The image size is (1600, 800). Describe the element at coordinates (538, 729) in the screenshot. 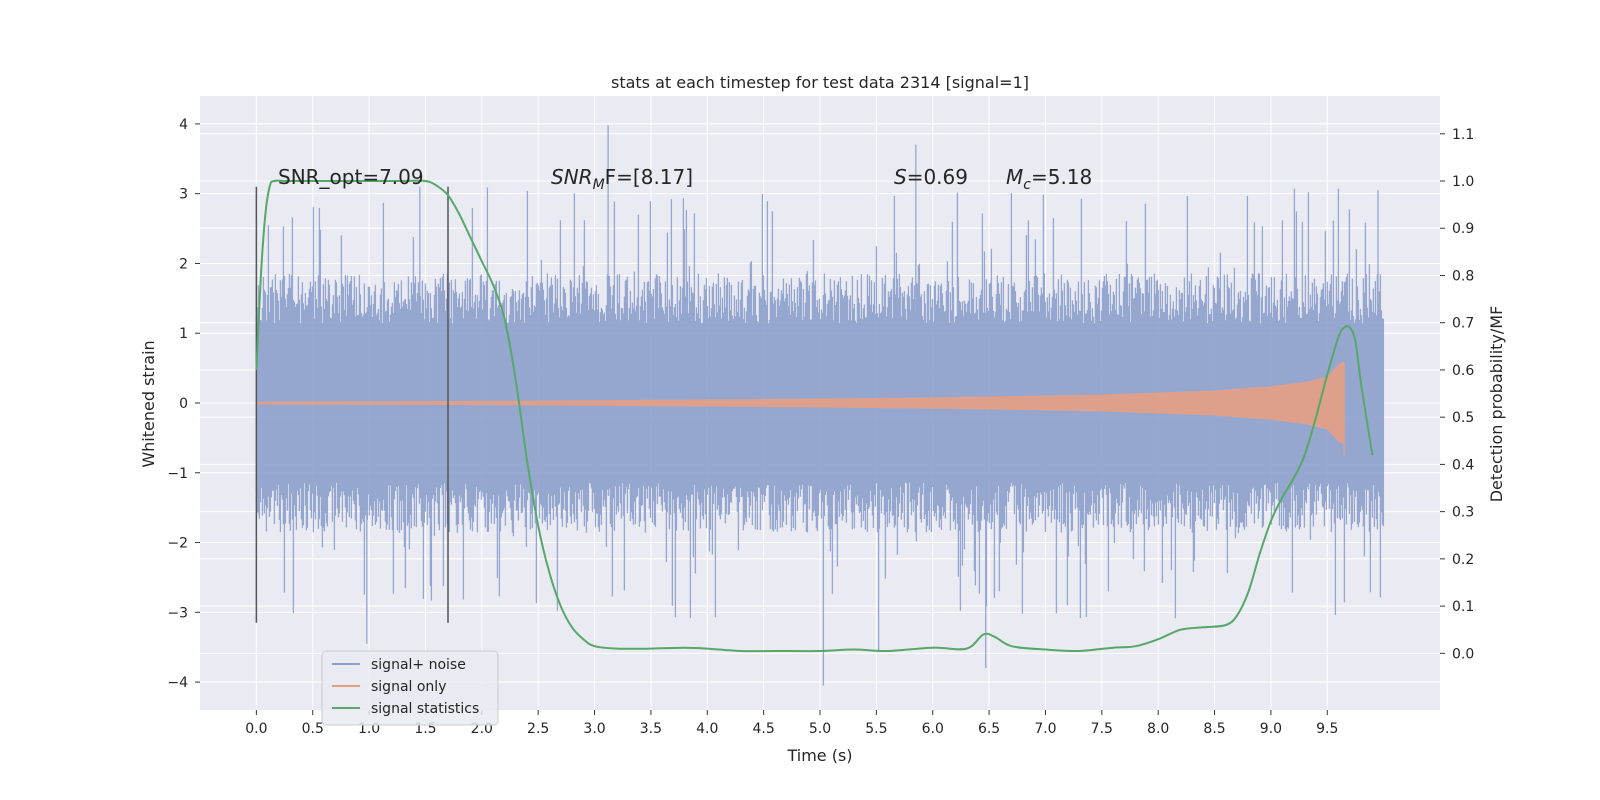

I see `x-tick-label: 2.5` at that location.